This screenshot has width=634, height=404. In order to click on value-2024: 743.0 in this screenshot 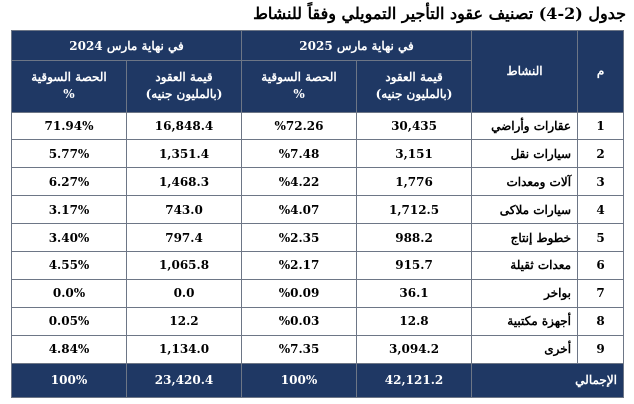, I will do `click(184, 210)`.